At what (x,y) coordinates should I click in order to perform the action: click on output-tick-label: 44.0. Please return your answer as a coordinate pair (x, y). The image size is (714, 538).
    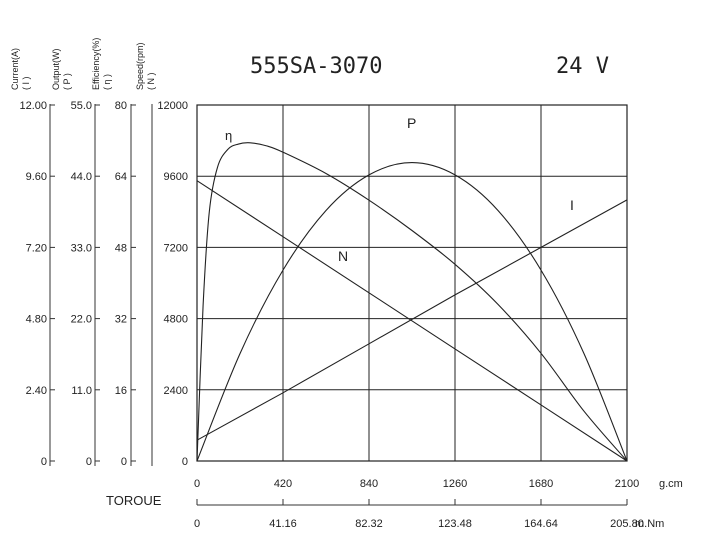
    Looking at the image, I should click on (81, 177).